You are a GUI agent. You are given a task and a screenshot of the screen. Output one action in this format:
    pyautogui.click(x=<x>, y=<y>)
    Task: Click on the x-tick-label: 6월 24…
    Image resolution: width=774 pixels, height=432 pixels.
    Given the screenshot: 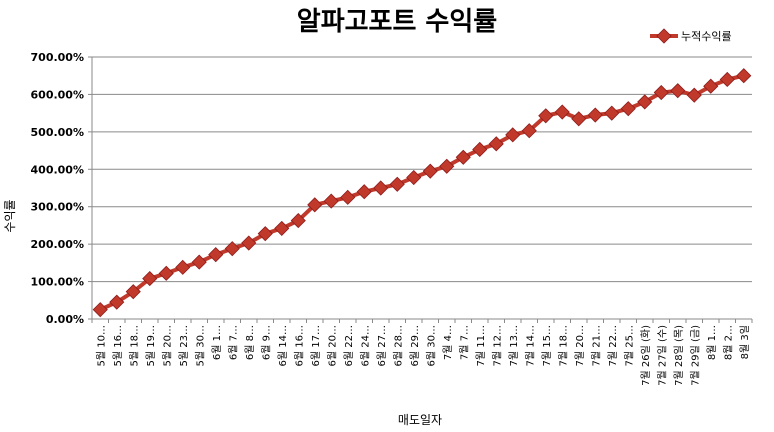 What is the action you would take?
    pyautogui.click(x=365, y=345)
    